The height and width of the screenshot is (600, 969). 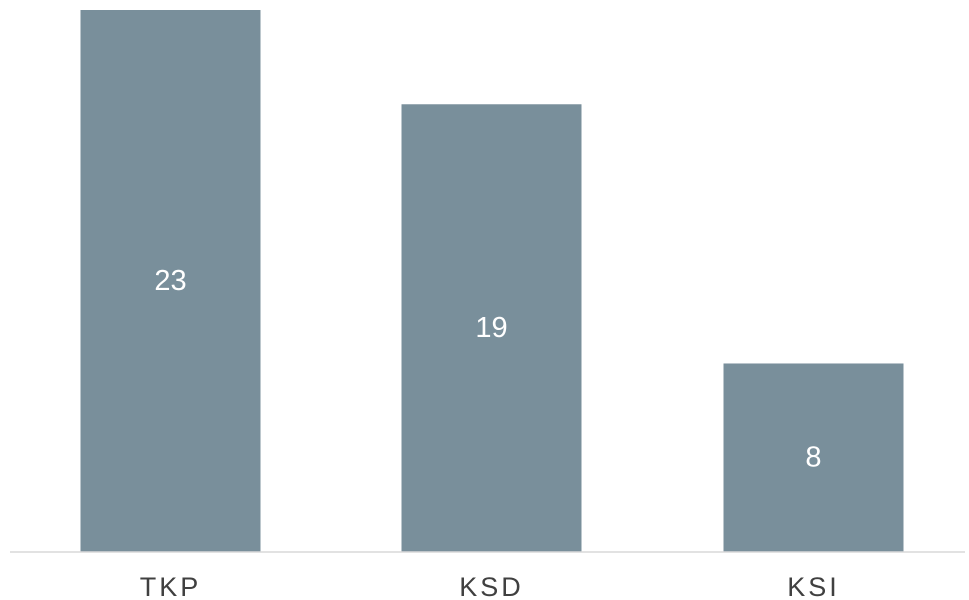 I want to click on x-tick-label-ksd: KSD, so click(x=491, y=586).